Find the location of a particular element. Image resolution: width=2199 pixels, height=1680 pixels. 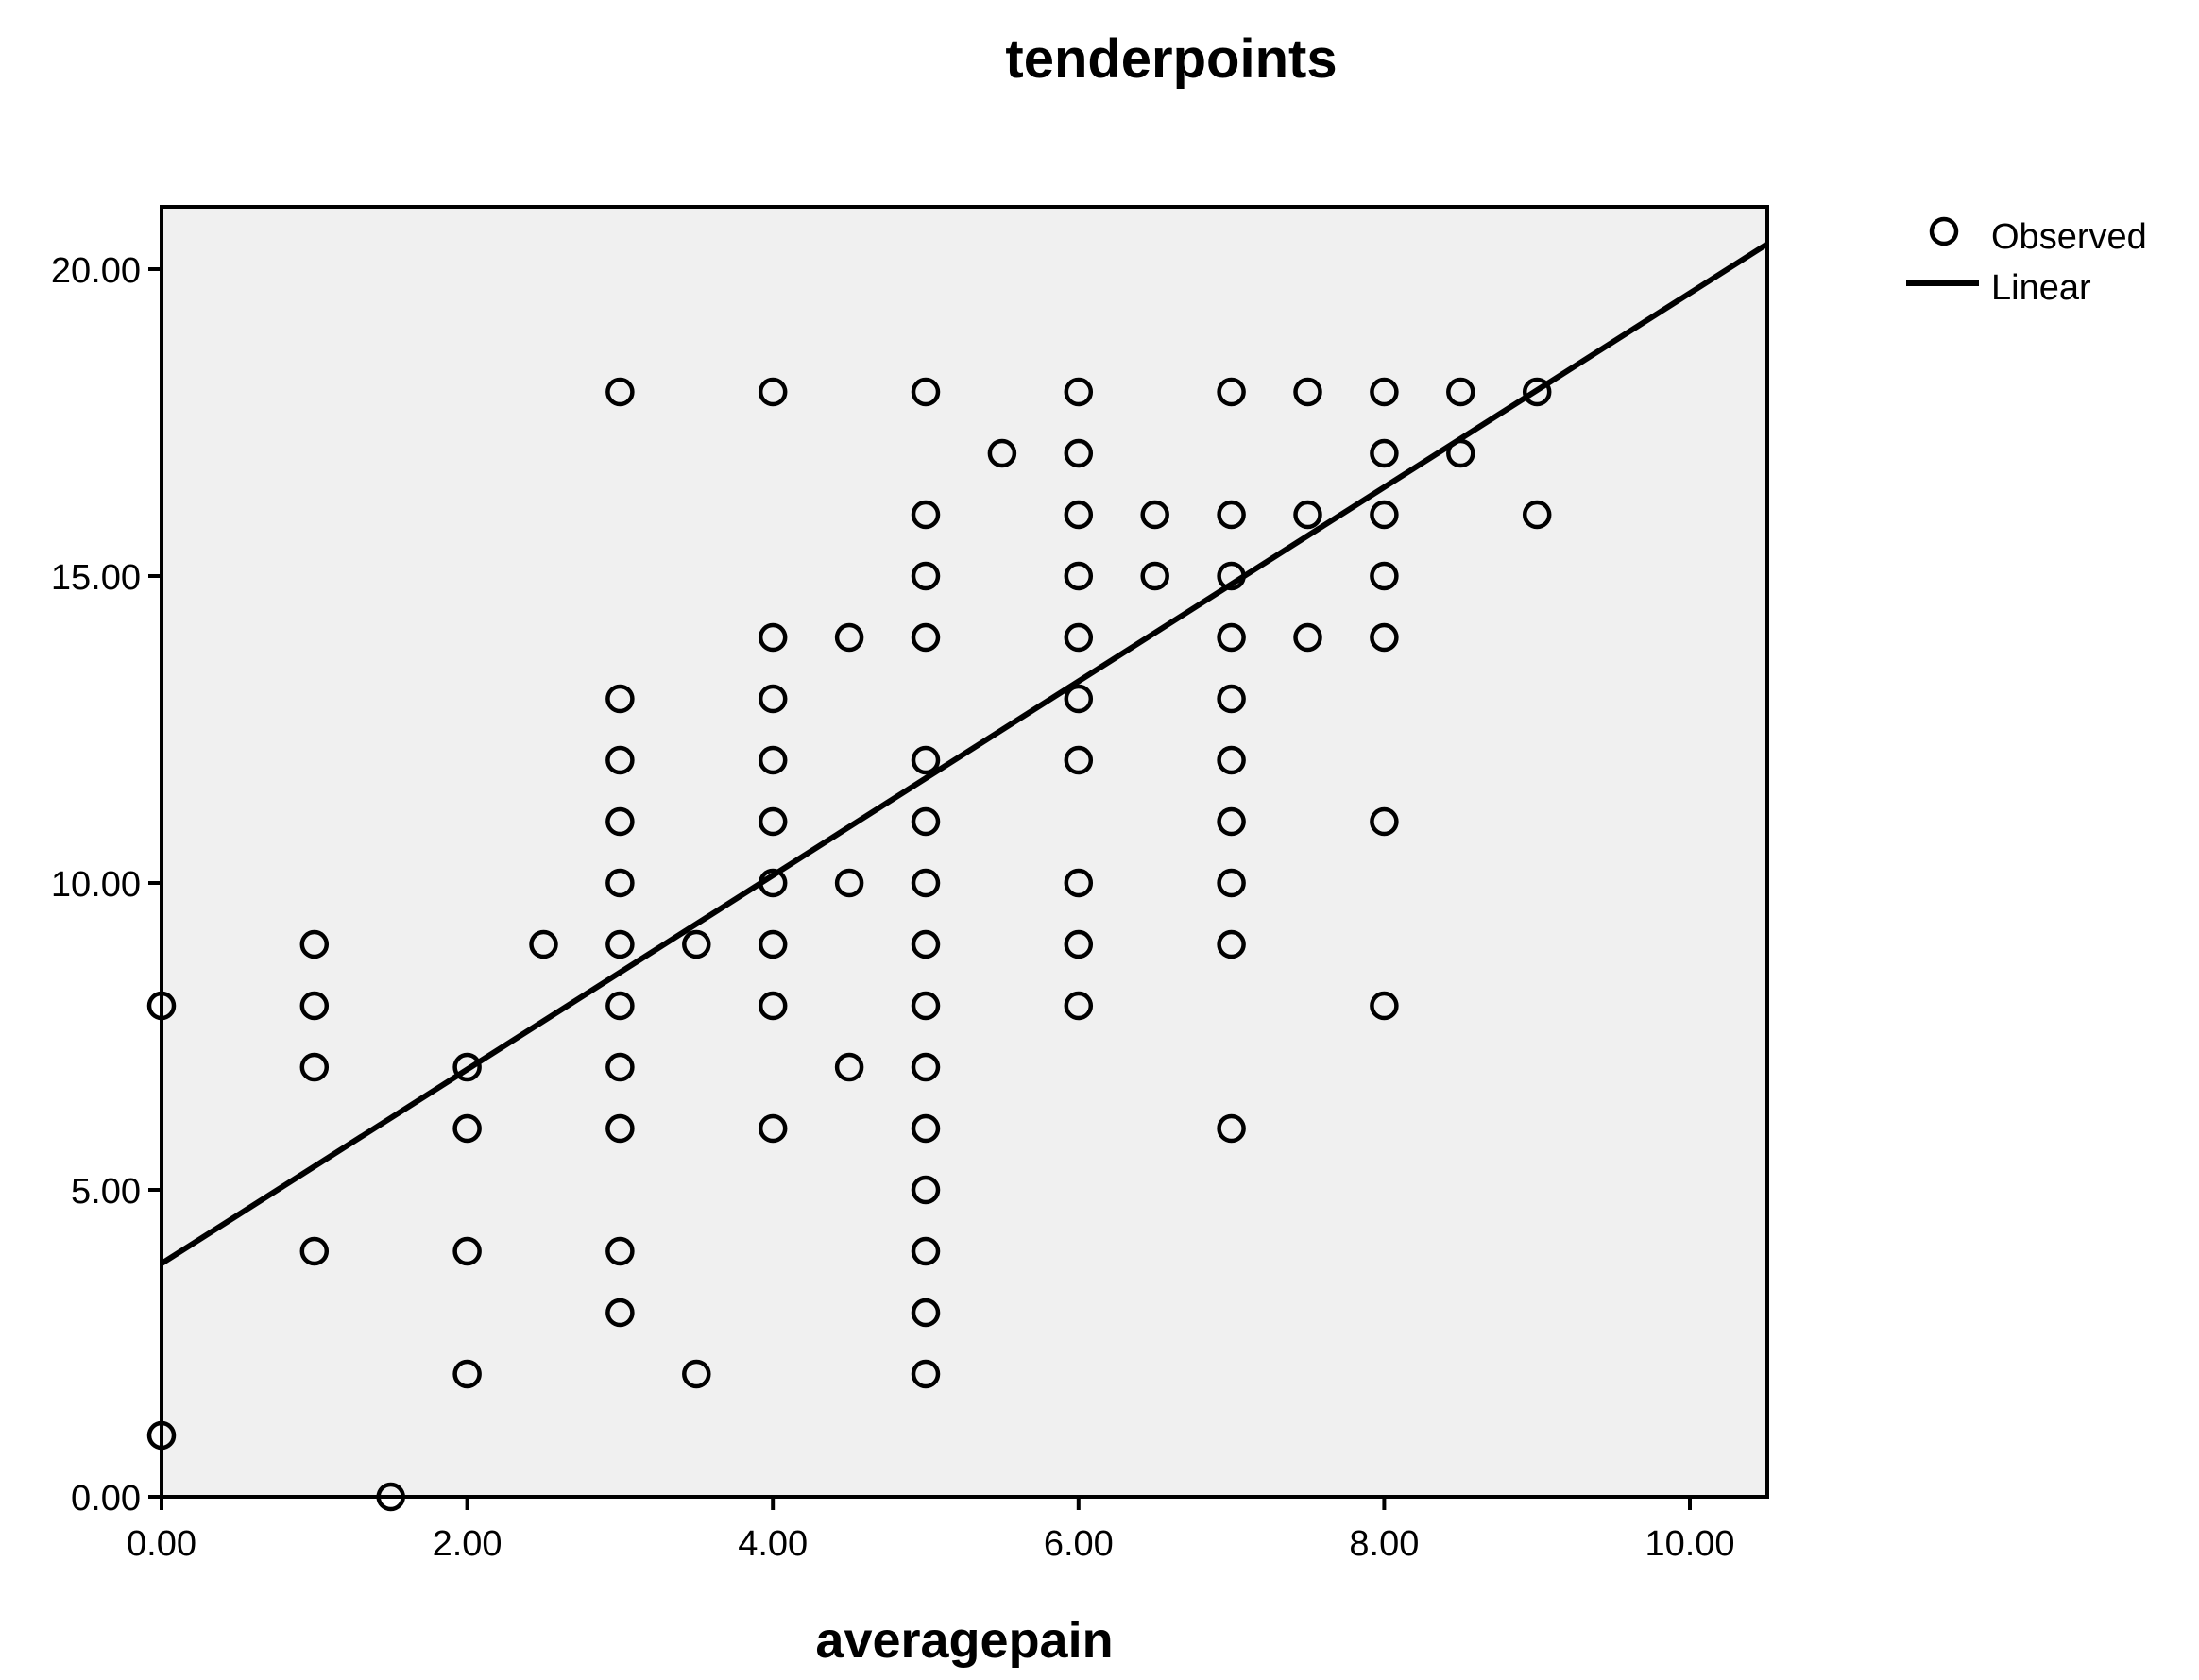

y-tick-label: 15.00 is located at coordinates (96, 578).